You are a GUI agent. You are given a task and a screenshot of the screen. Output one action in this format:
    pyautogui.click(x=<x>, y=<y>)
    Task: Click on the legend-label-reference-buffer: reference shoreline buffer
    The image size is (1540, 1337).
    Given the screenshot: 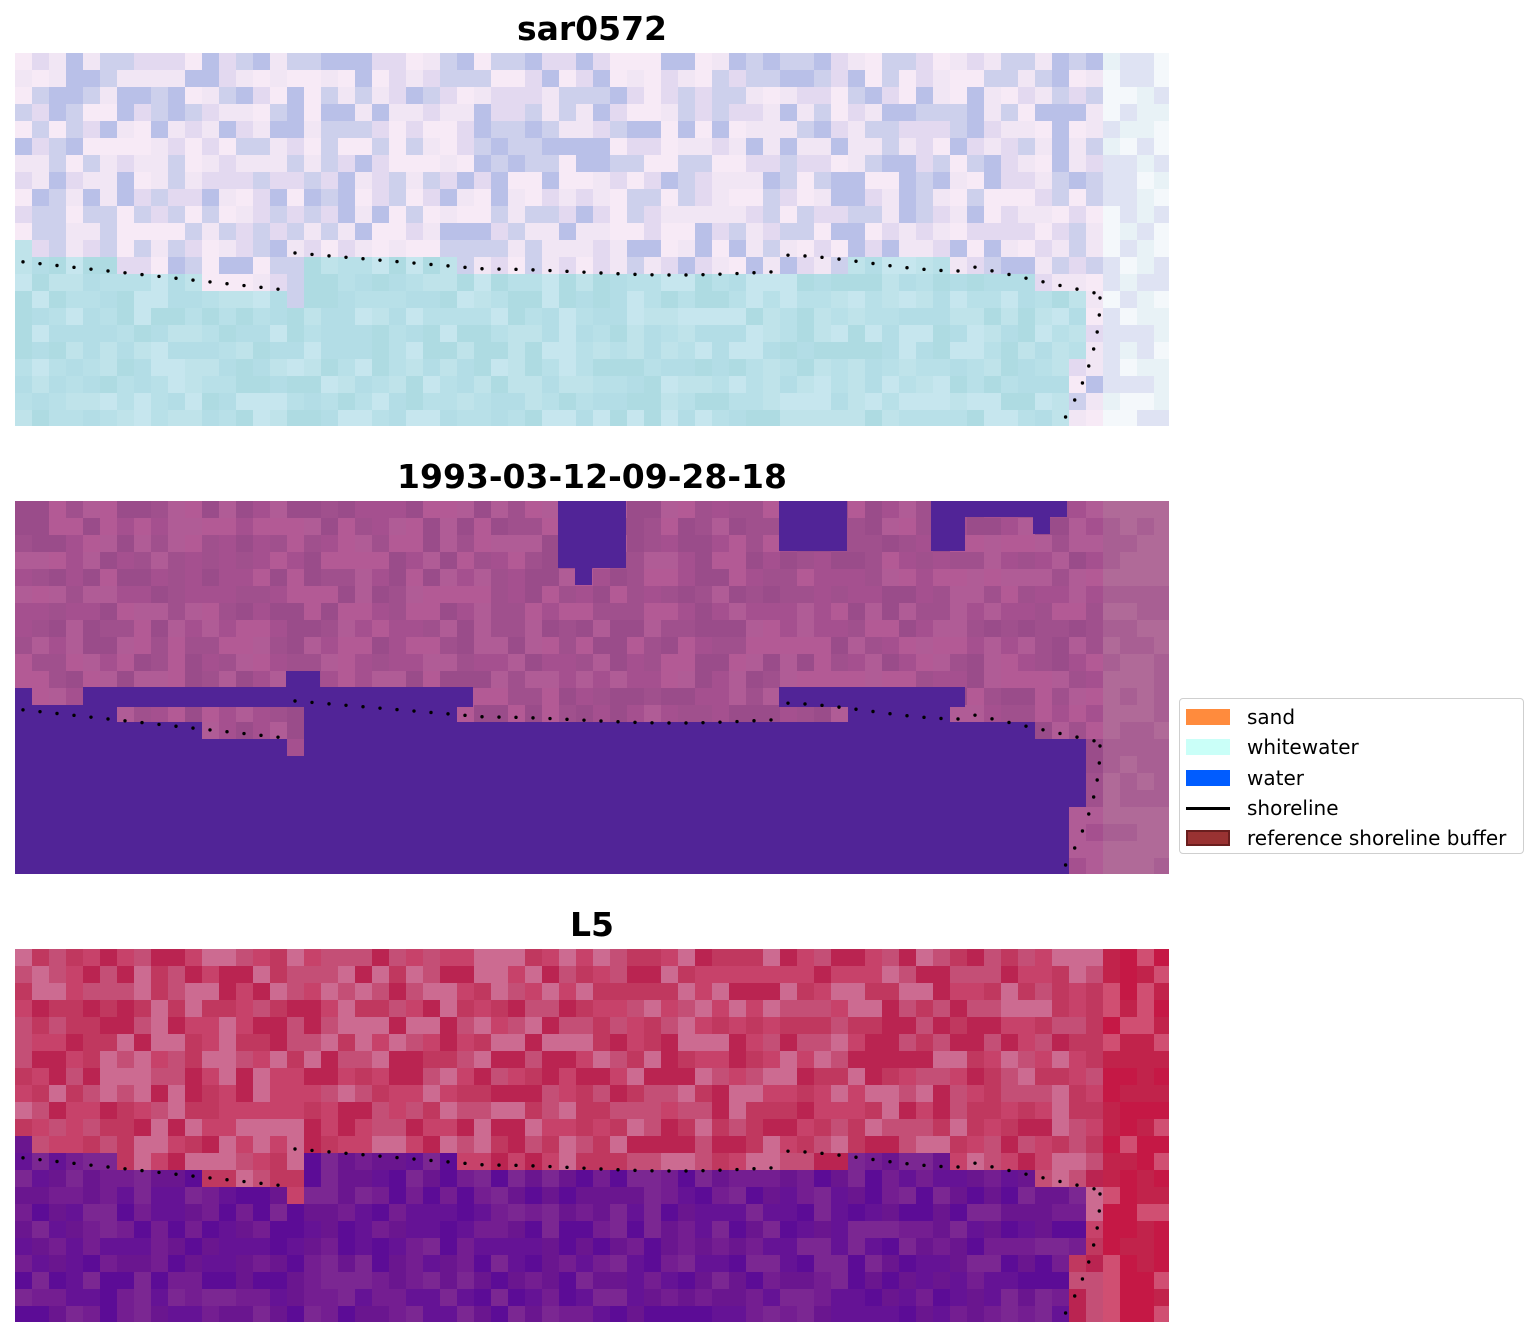 What is the action you would take?
    pyautogui.click(x=1377, y=838)
    